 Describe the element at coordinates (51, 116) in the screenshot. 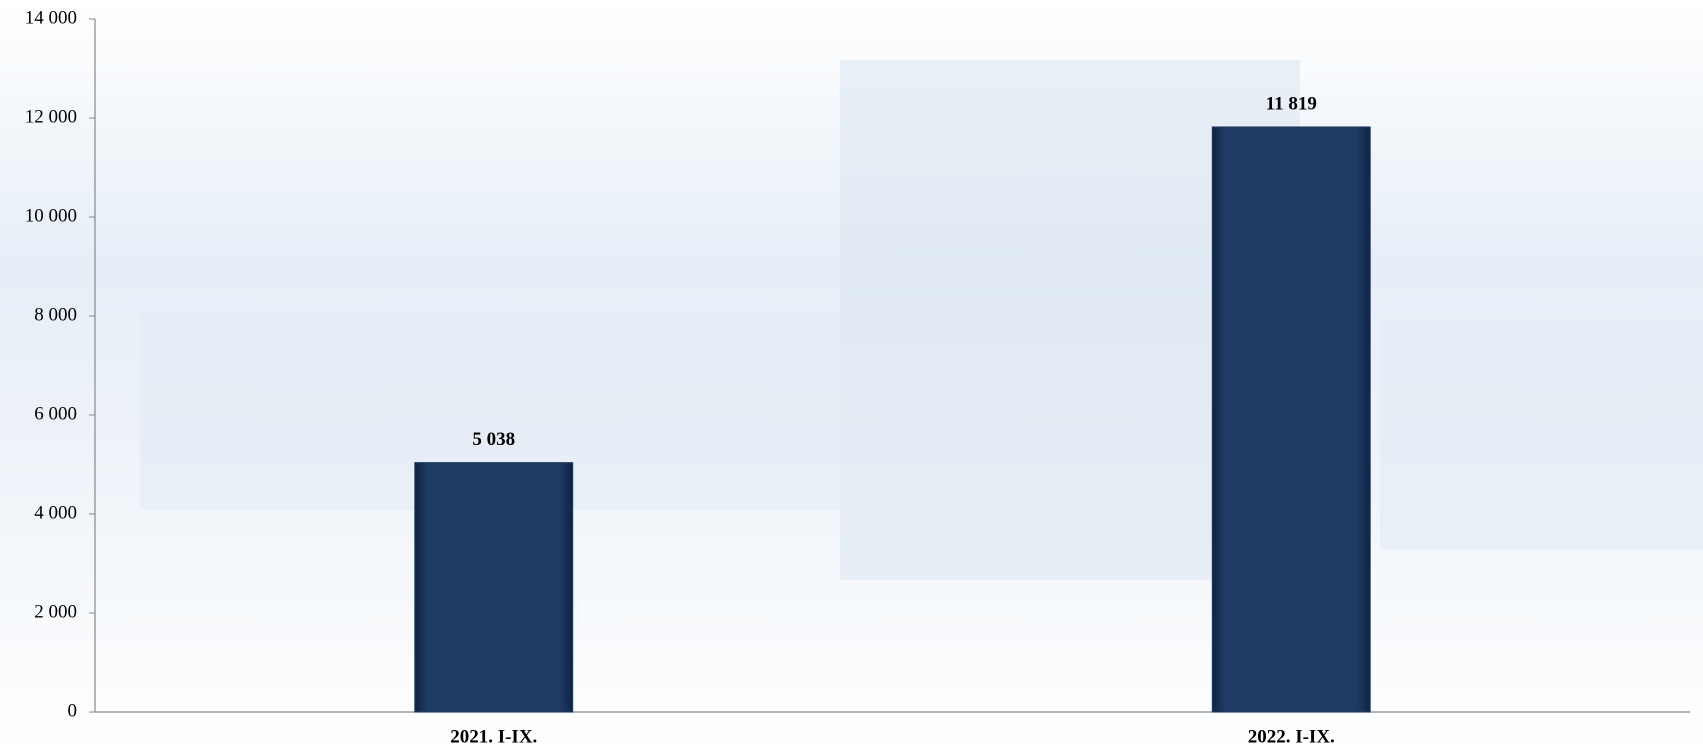

I see `y-tick-label: 12 000` at that location.